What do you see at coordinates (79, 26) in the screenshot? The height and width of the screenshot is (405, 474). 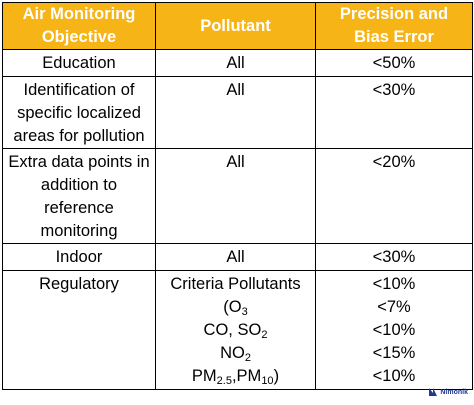 I see `header-objective: Air Monitoring Objective` at bounding box center [79, 26].